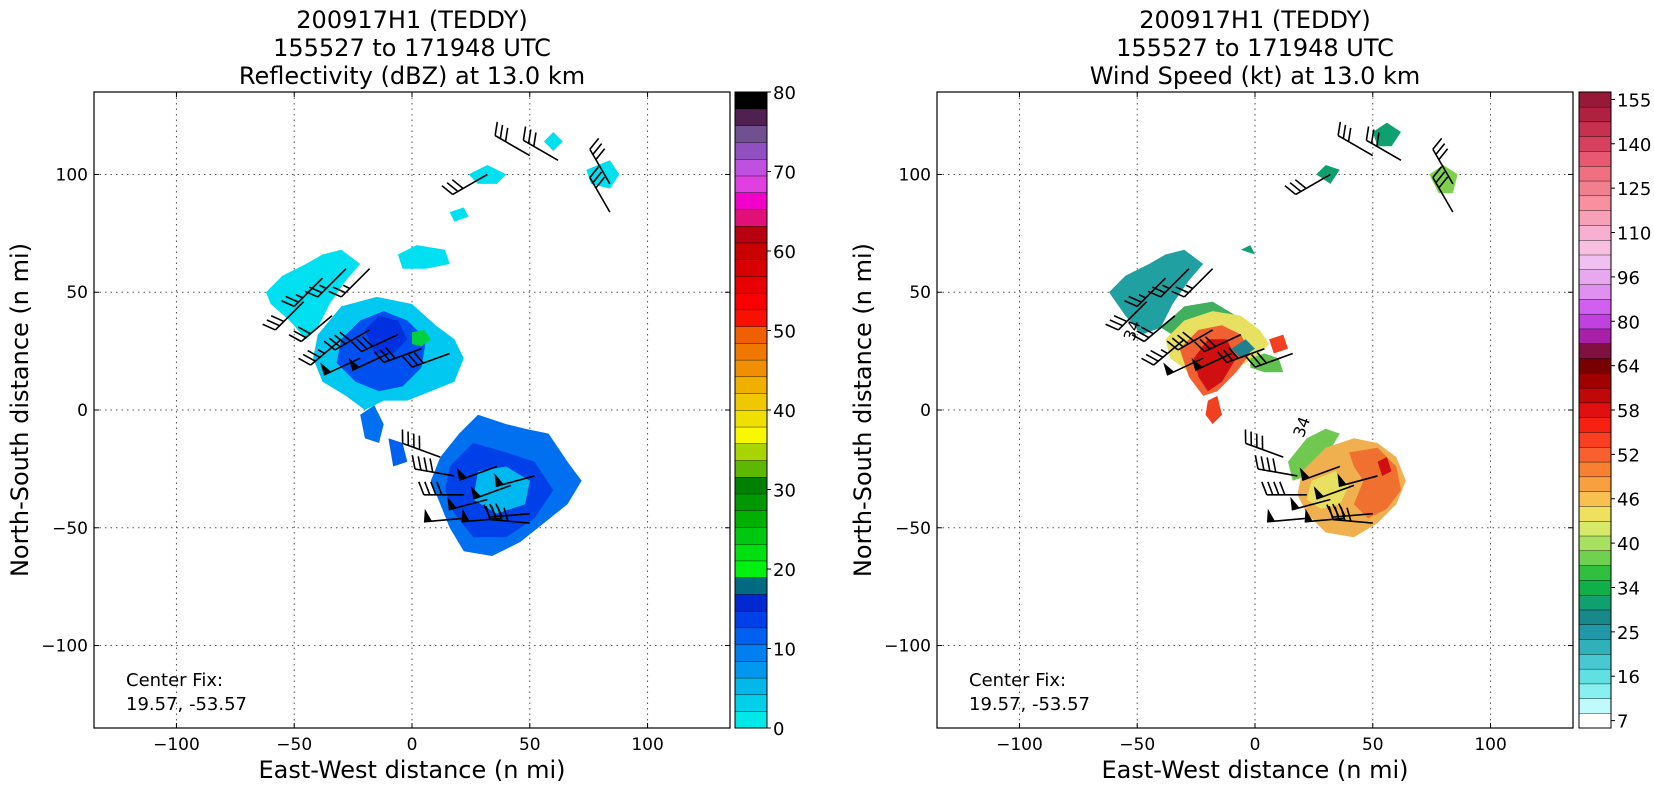 The width and height of the screenshot is (1654, 787). Describe the element at coordinates (1283, 330) in the screenshot. I see `data-regions` at that location.